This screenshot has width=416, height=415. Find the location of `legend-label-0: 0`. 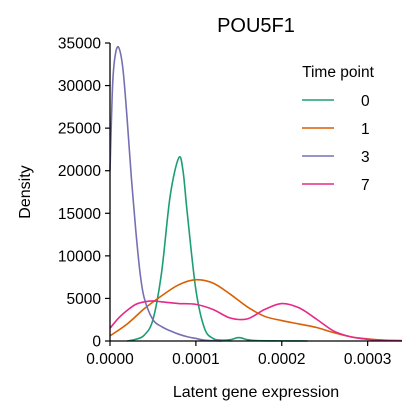

legend-label-0: 0 is located at coordinates (365, 101).